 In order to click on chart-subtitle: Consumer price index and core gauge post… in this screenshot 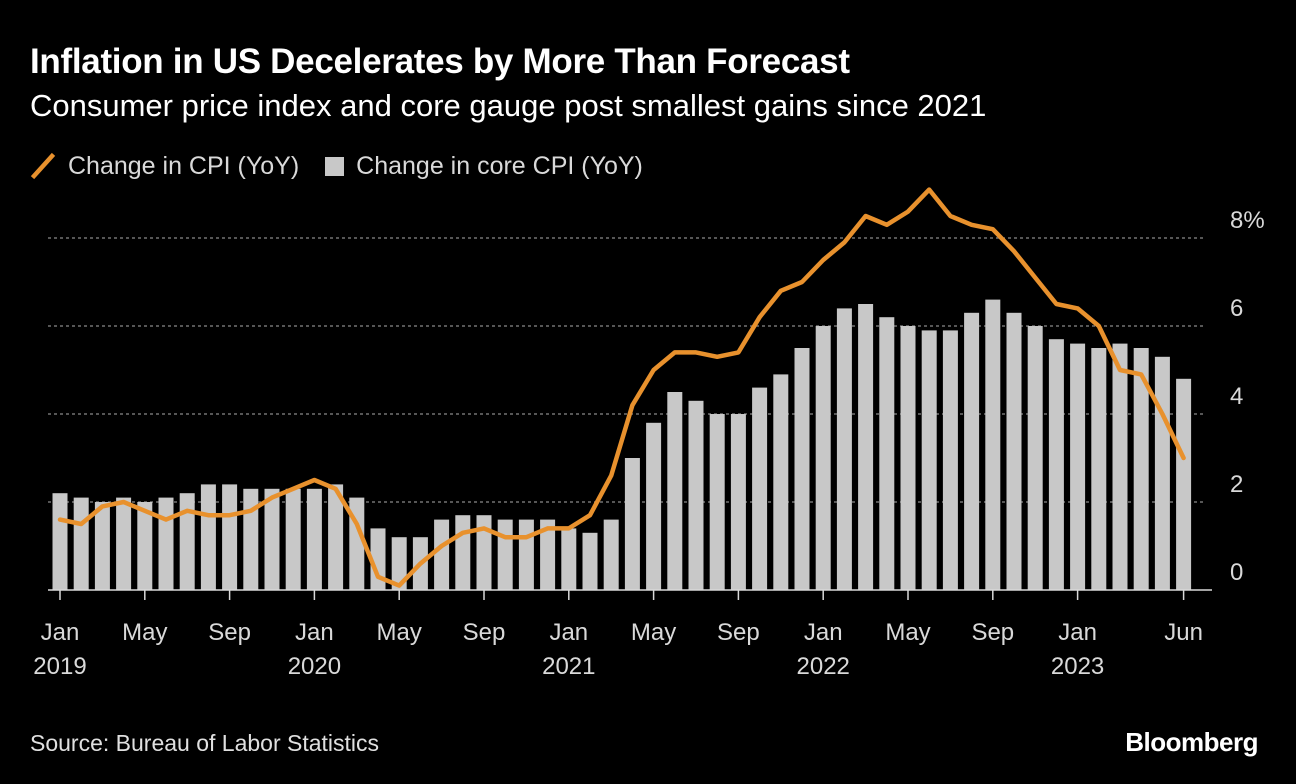, I will do `click(508, 105)`.